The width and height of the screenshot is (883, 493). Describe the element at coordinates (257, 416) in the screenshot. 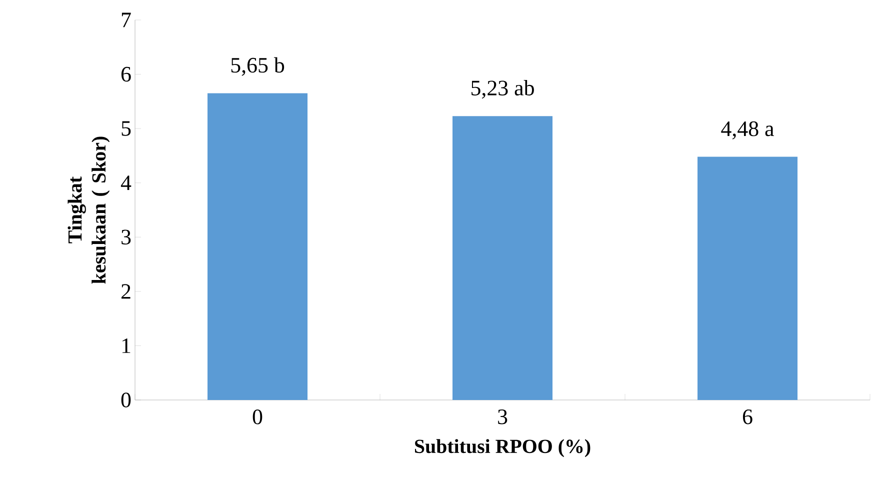

I see `x-tick-label: 0` at that location.